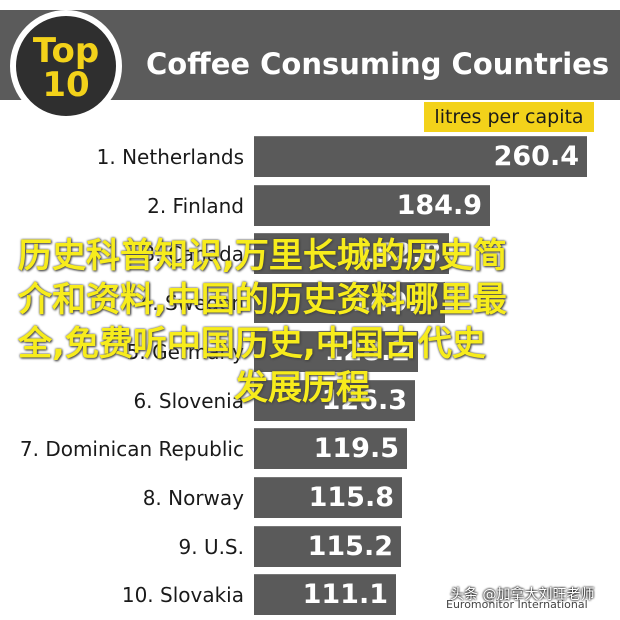 The height and width of the screenshot is (620, 620). Describe the element at coordinates (193, 254) in the screenshot. I see `category-label: 3. Canada` at that location.